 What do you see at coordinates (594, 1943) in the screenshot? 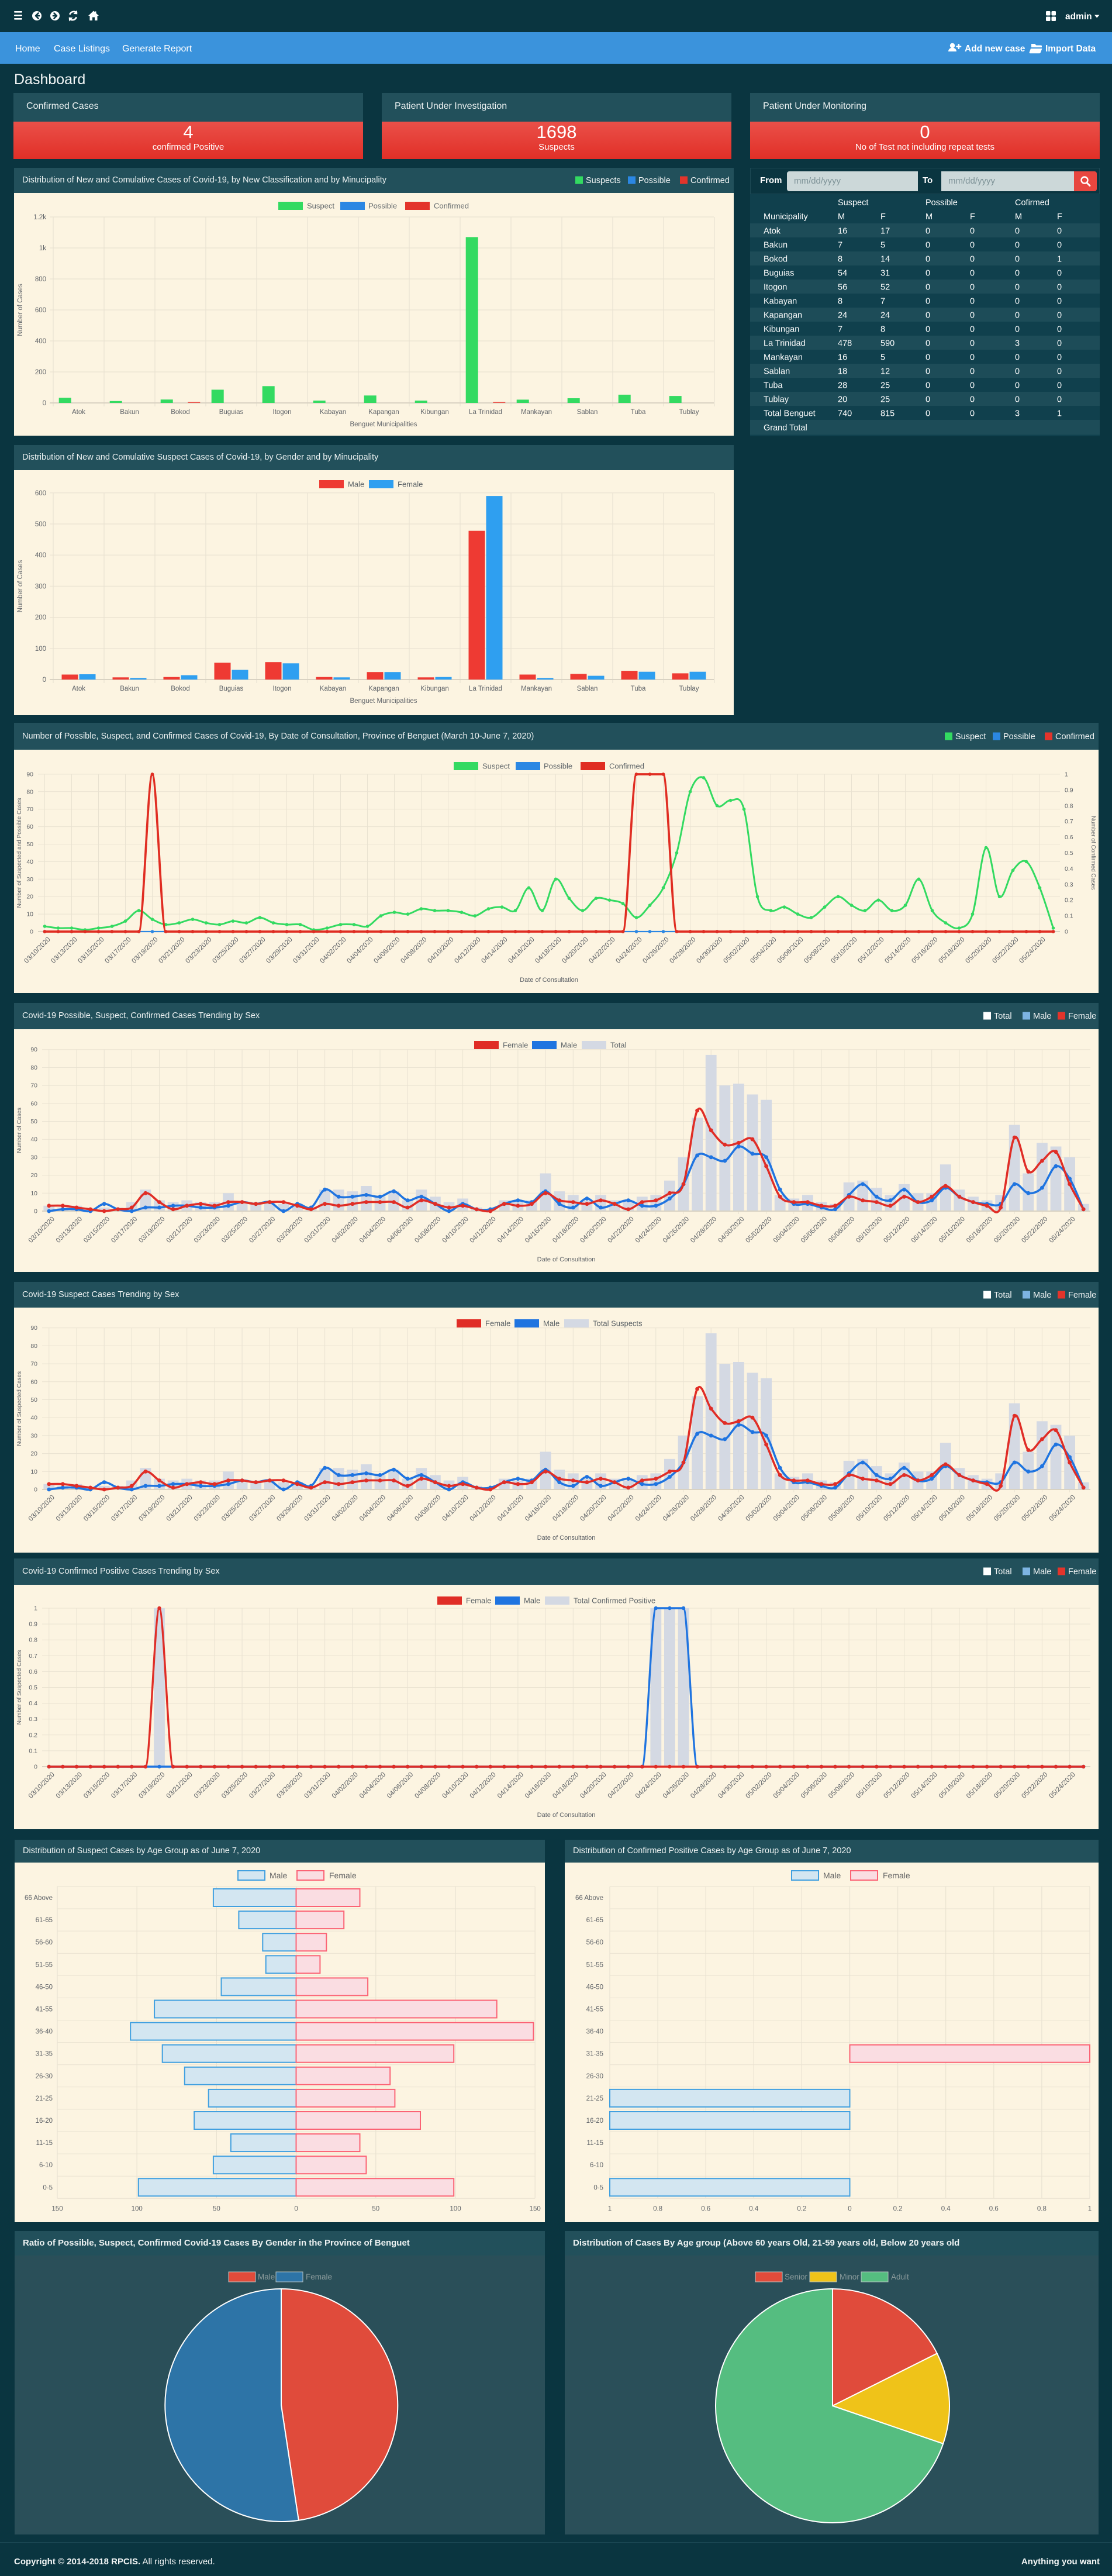
I see `svg-text: 56-60` at bounding box center [594, 1943].